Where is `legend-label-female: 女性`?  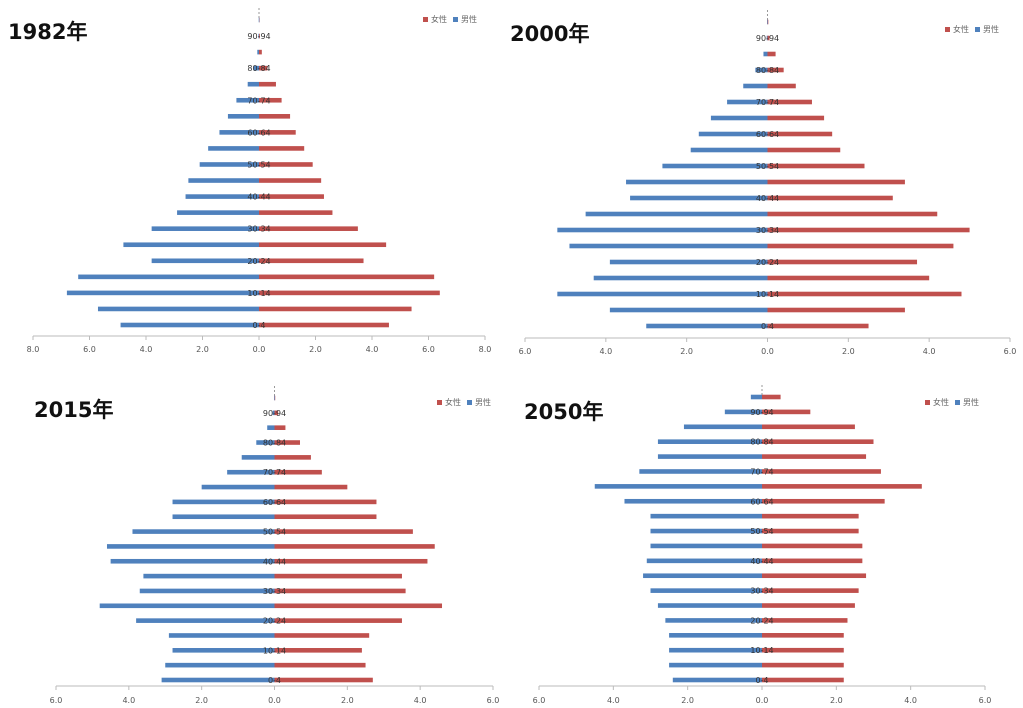 legend-label-female: 女性 is located at coordinates (453, 402).